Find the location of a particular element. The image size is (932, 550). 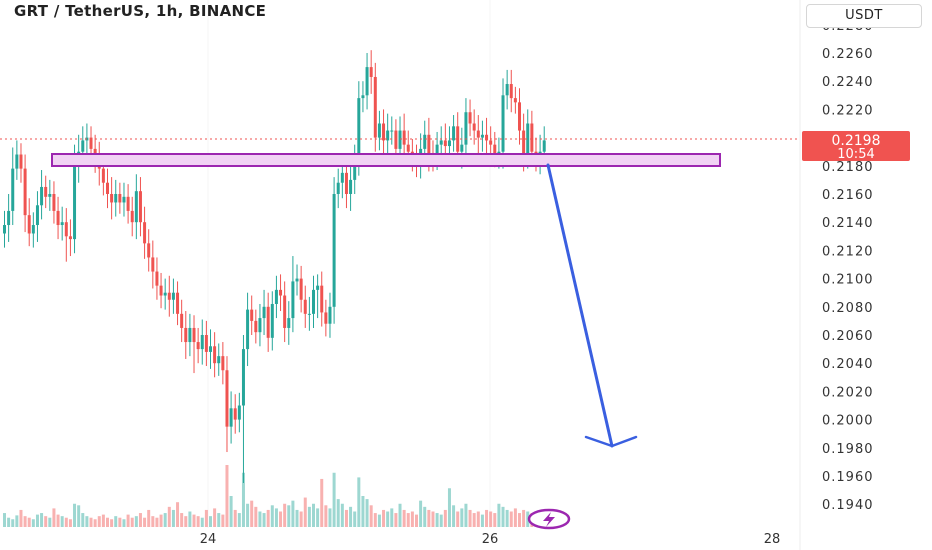

flash-icon is located at coordinates (549, 519).